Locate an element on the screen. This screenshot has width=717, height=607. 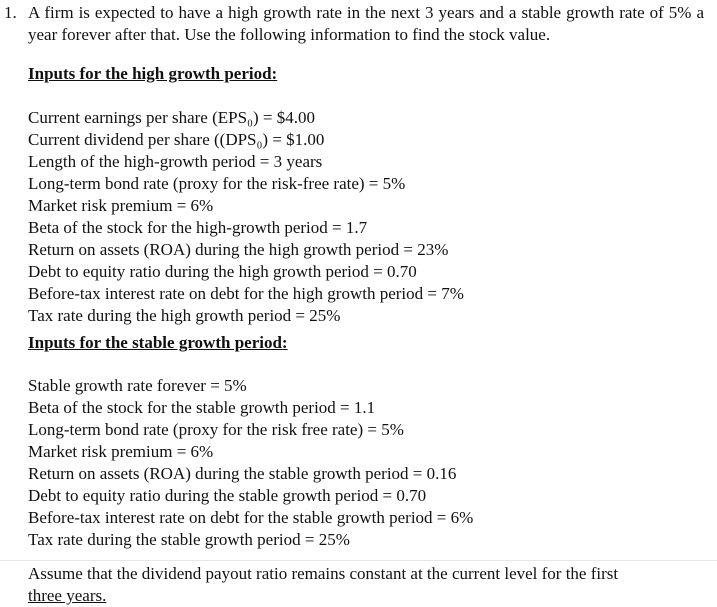
closing-line-2: three years. is located at coordinates (67, 595).